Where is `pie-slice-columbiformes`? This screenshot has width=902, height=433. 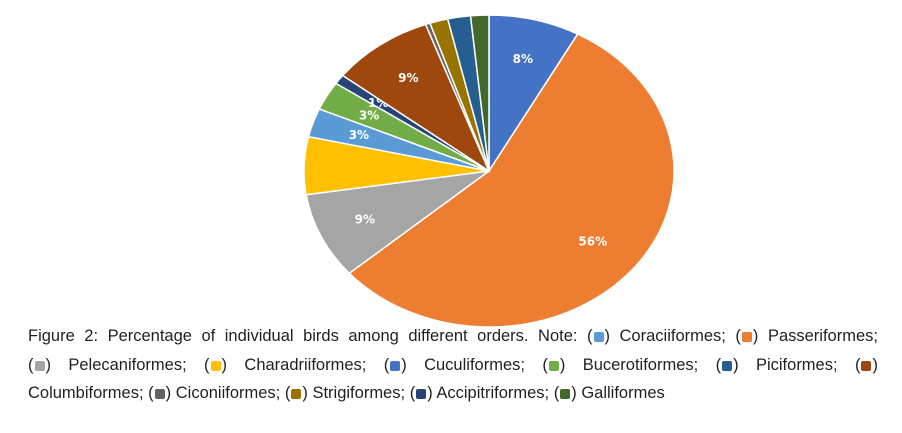 pie-slice-columbiformes is located at coordinates (416, 98).